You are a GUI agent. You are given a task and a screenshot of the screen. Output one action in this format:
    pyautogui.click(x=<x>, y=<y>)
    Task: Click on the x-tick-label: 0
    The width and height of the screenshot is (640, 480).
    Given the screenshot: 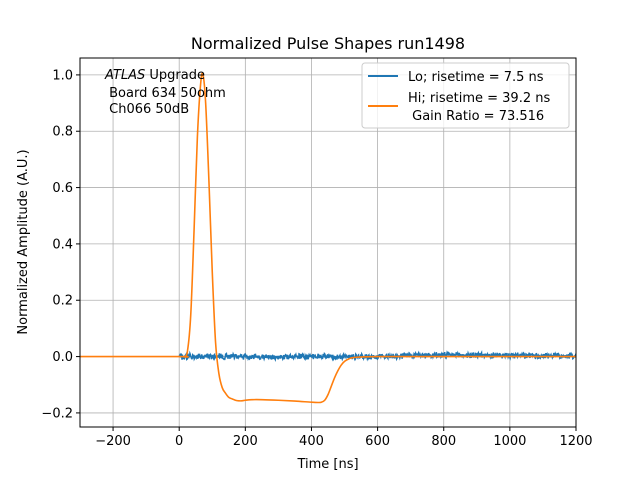 What is the action you would take?
    pyautogui.click(x=179, y=441)
    